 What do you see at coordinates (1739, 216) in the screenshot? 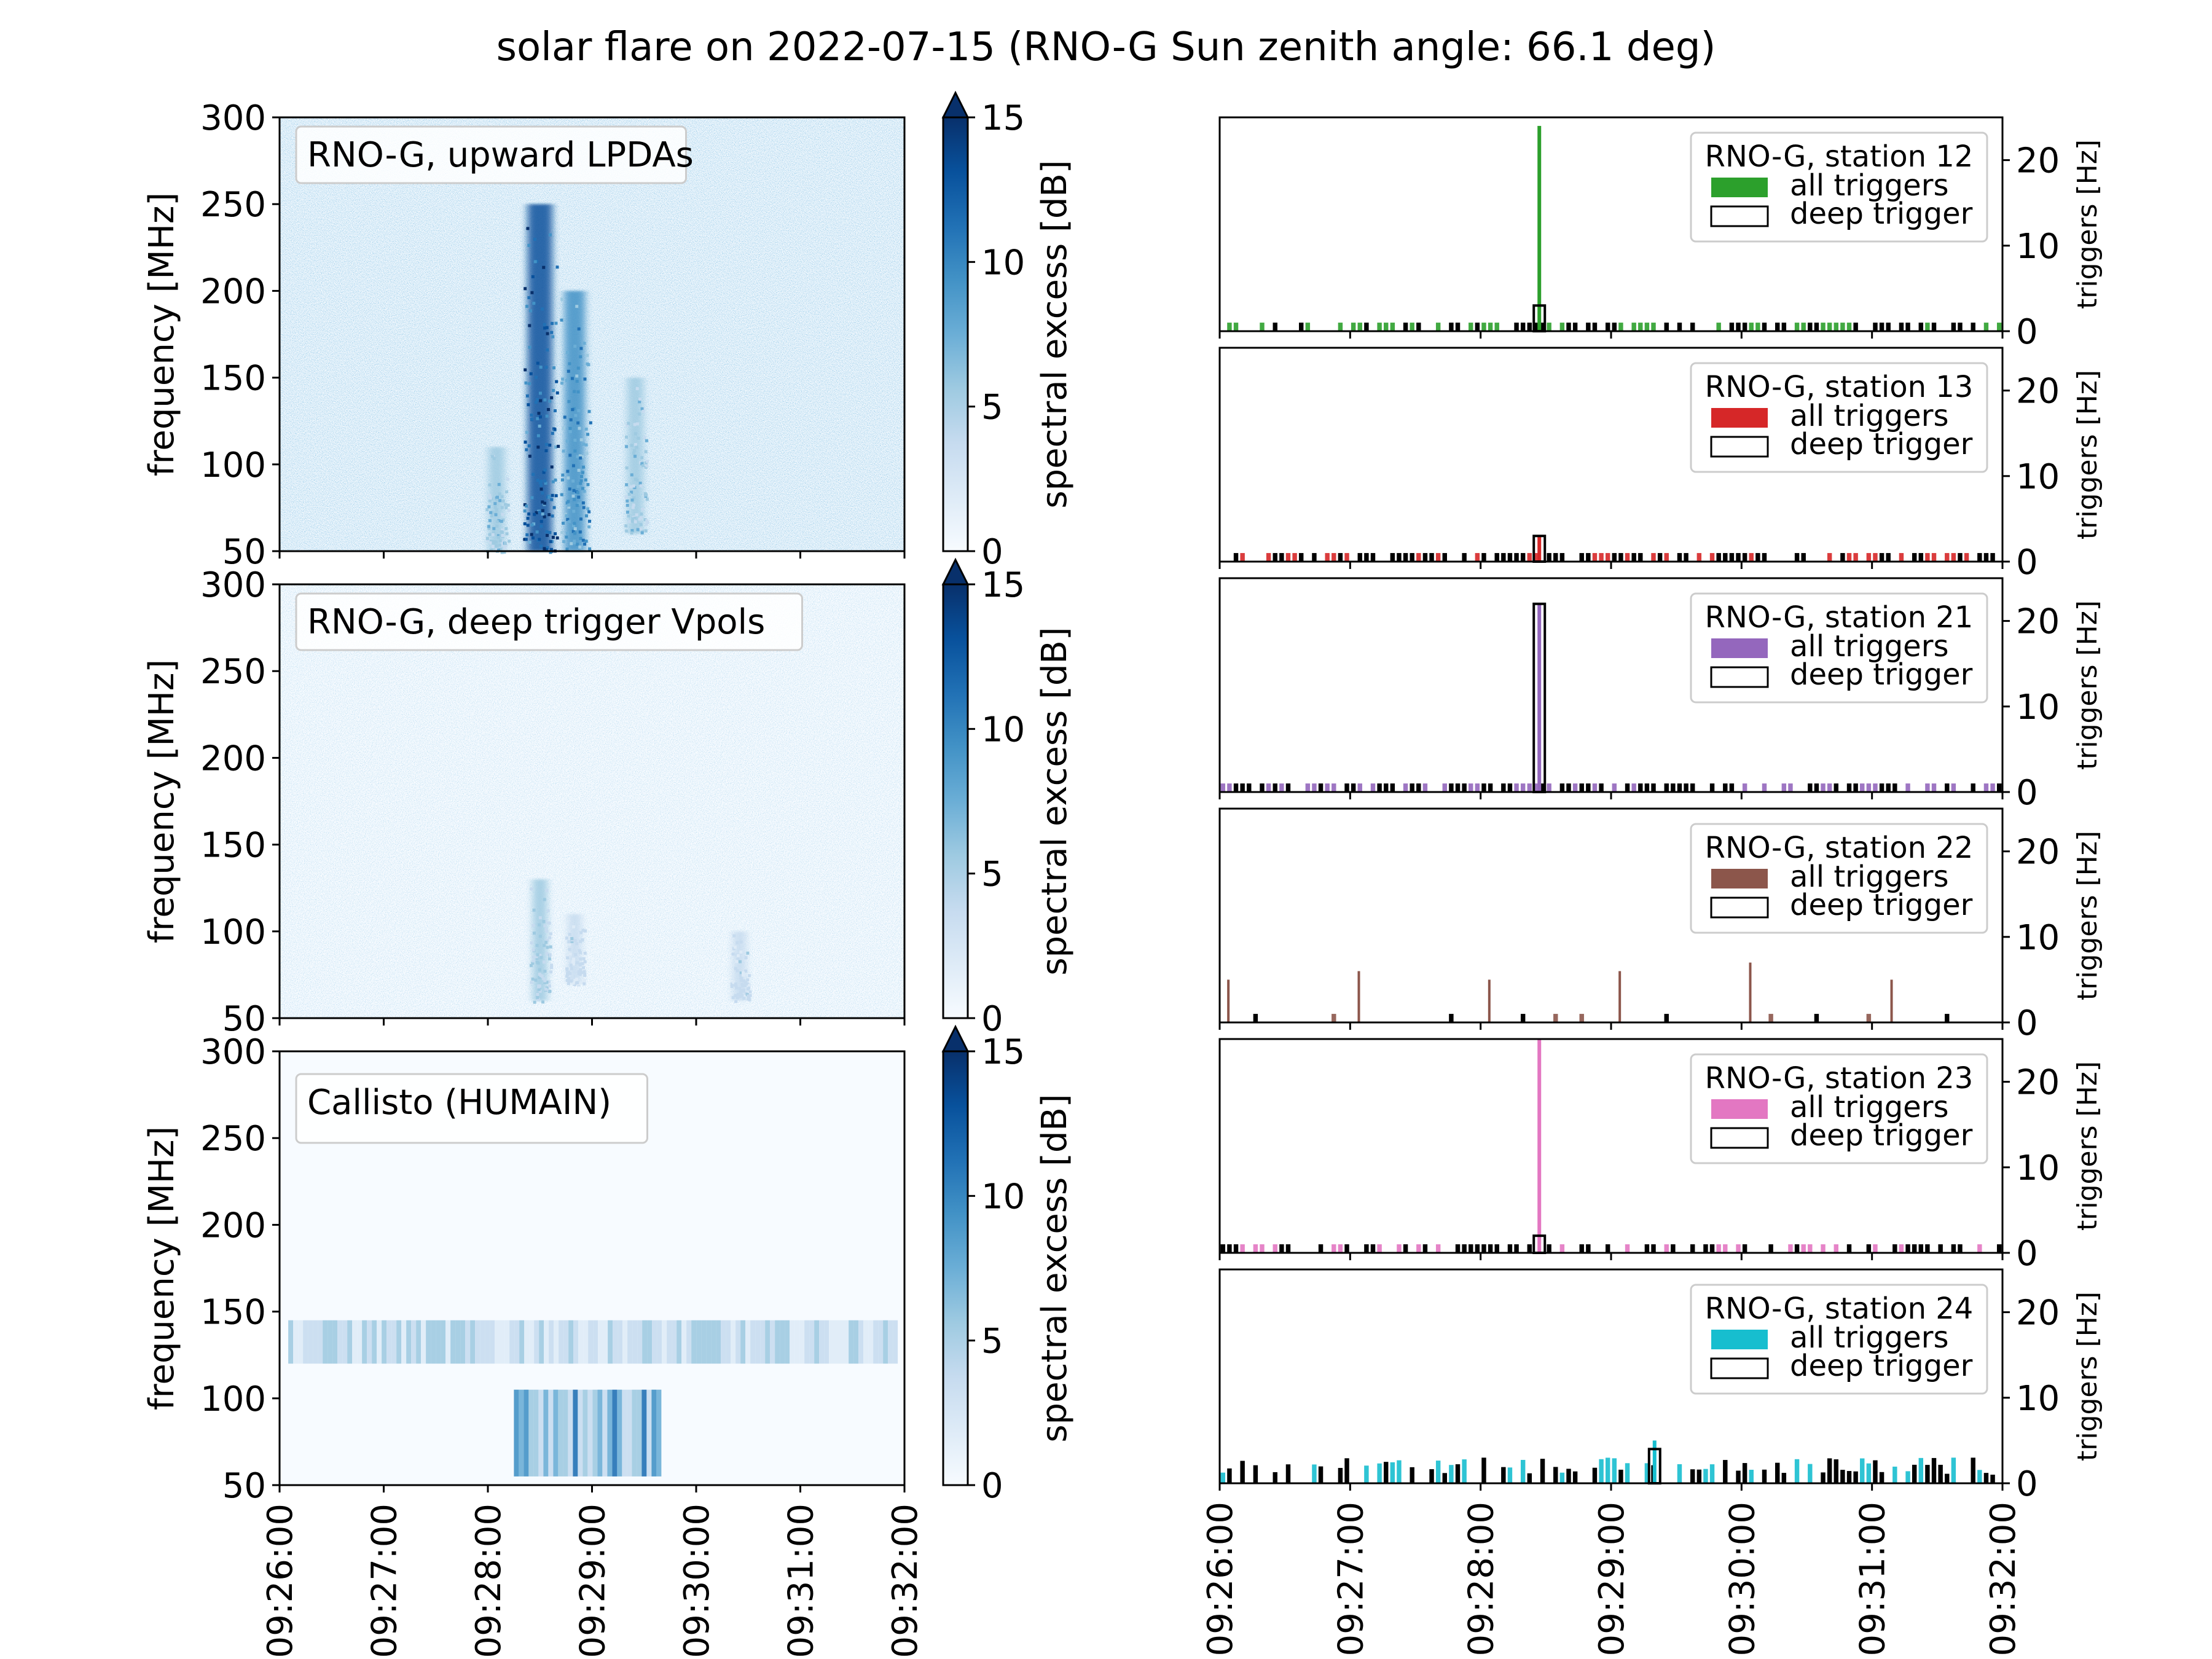
I see `legend-swatch-deep` at bounding box center [1739, 216].